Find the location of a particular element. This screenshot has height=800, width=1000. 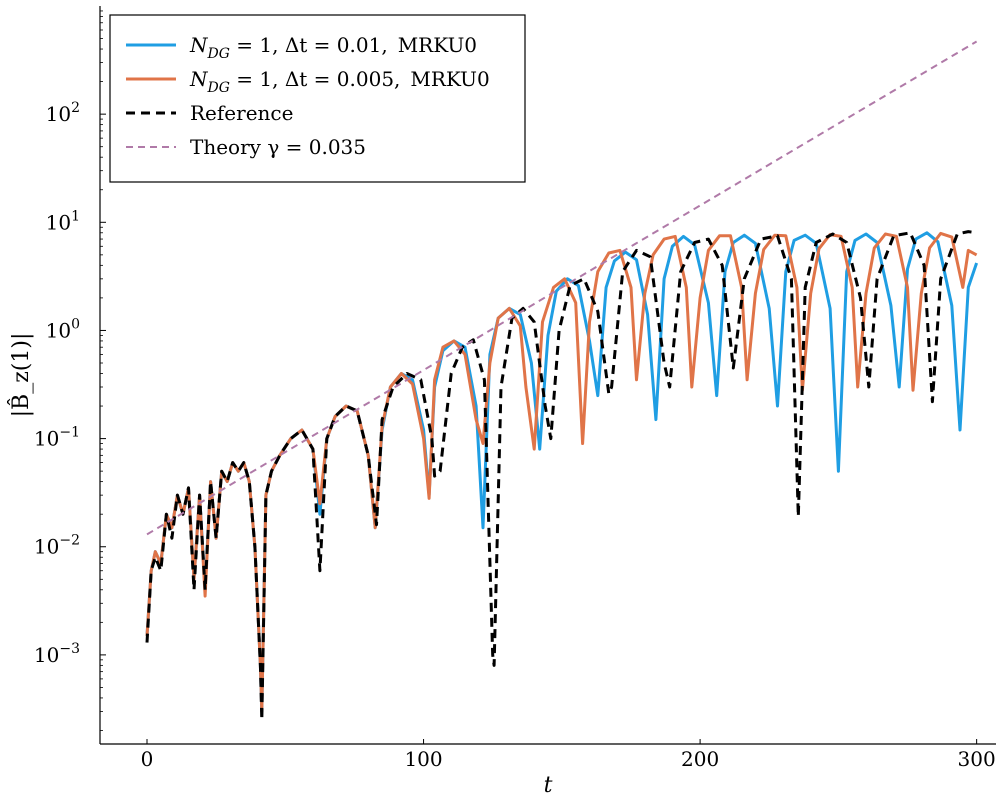

x-axis-label: t is located at coordinates (548, 785).